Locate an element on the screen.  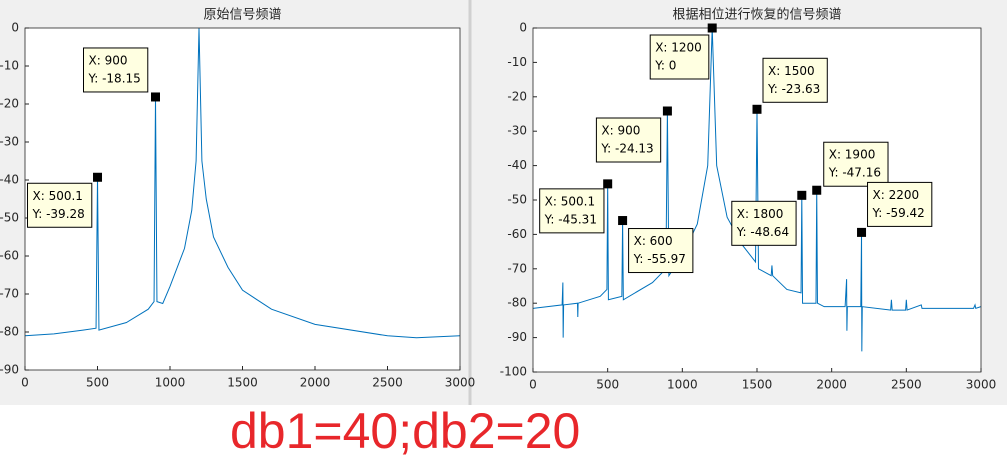
datatip-y: Y: -18.15 is located at coordinates (114, 78).